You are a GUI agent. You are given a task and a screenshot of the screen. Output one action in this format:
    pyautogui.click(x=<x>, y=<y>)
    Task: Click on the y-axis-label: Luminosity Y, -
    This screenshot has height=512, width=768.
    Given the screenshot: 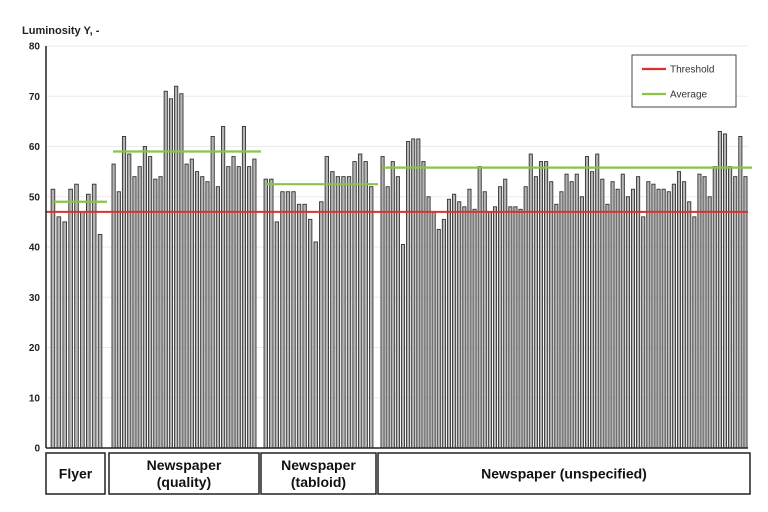 What is the action you would take?
    pyautogui.click(x=61, y=31)
    